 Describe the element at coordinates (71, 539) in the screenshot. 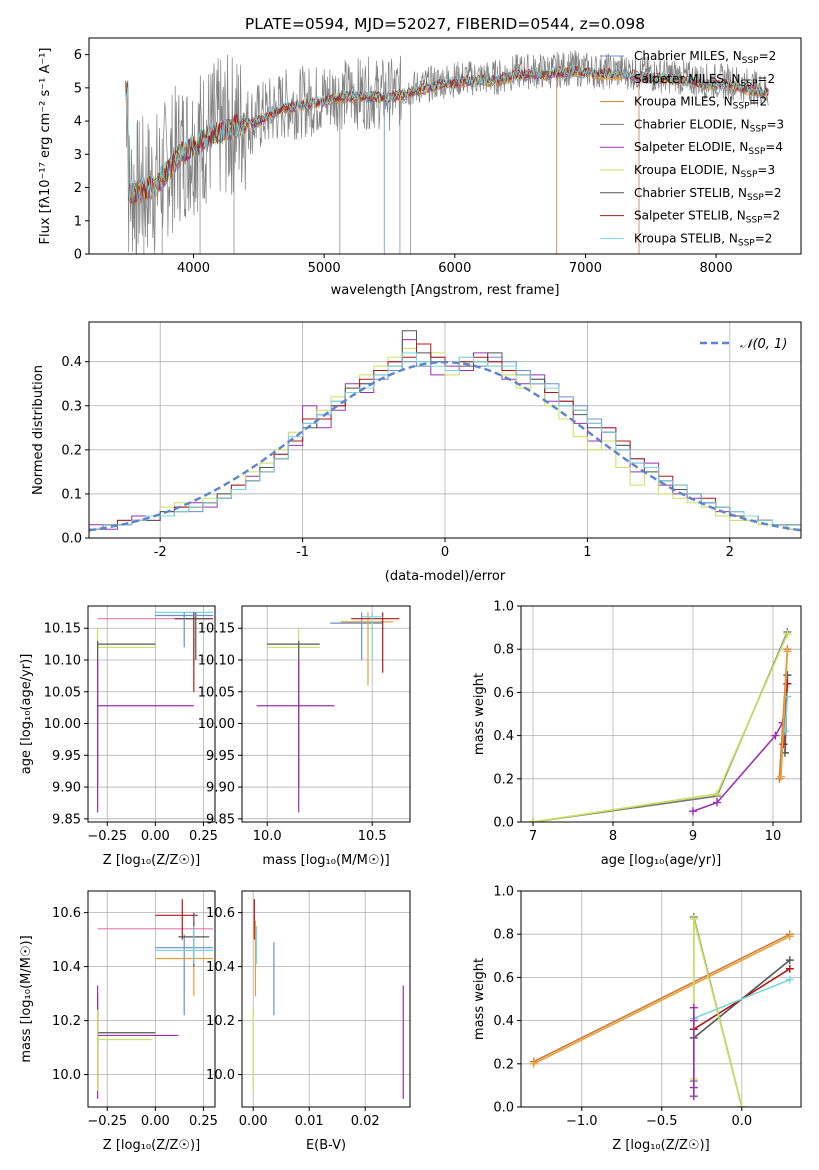

I see `y-tick-label: 0.0` at that location.